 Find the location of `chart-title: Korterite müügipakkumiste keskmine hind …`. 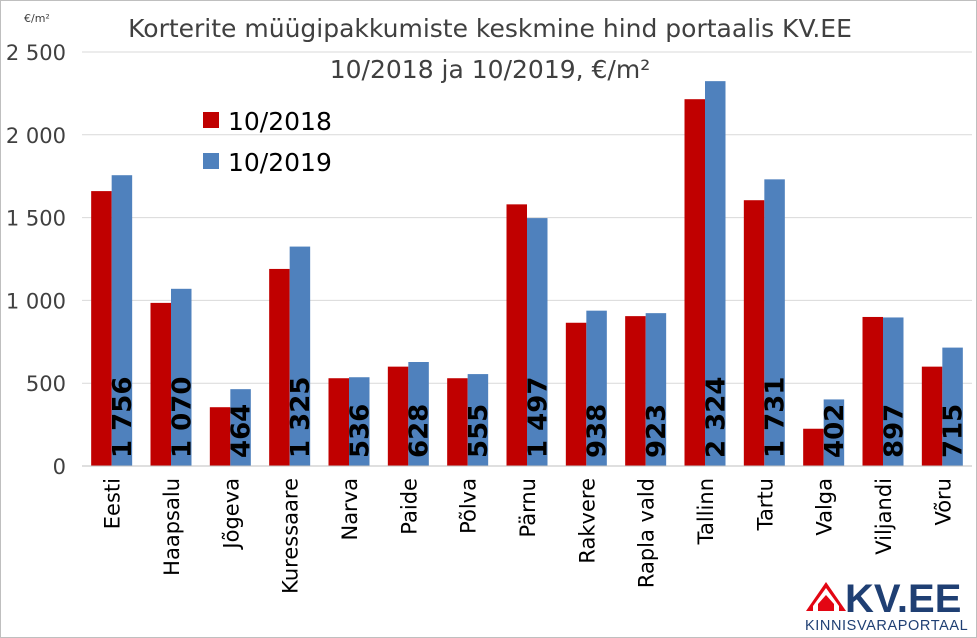

chart-title: Korterite müügipakkumiste keskmine hind … is located at coordinates (490, 28).